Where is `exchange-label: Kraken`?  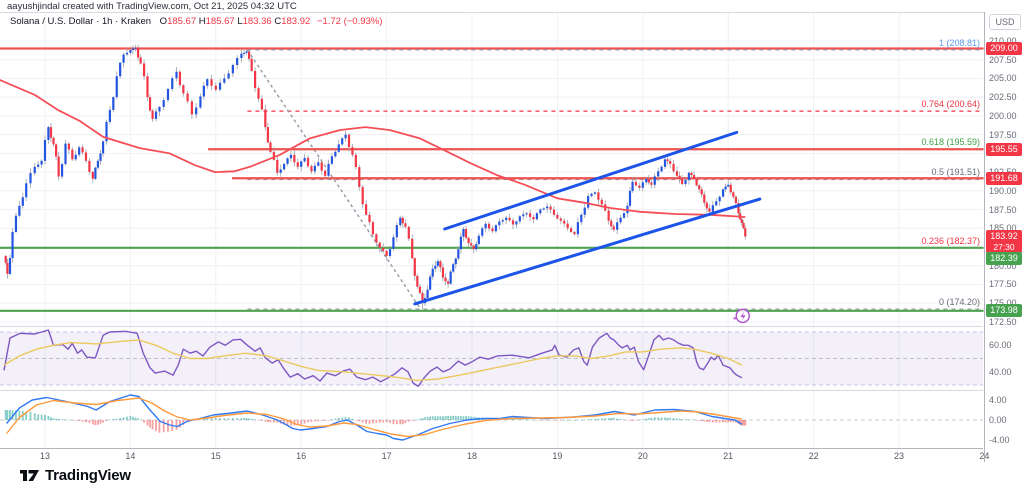
exchange-label: Kraken is located at coordinates (136, 21).